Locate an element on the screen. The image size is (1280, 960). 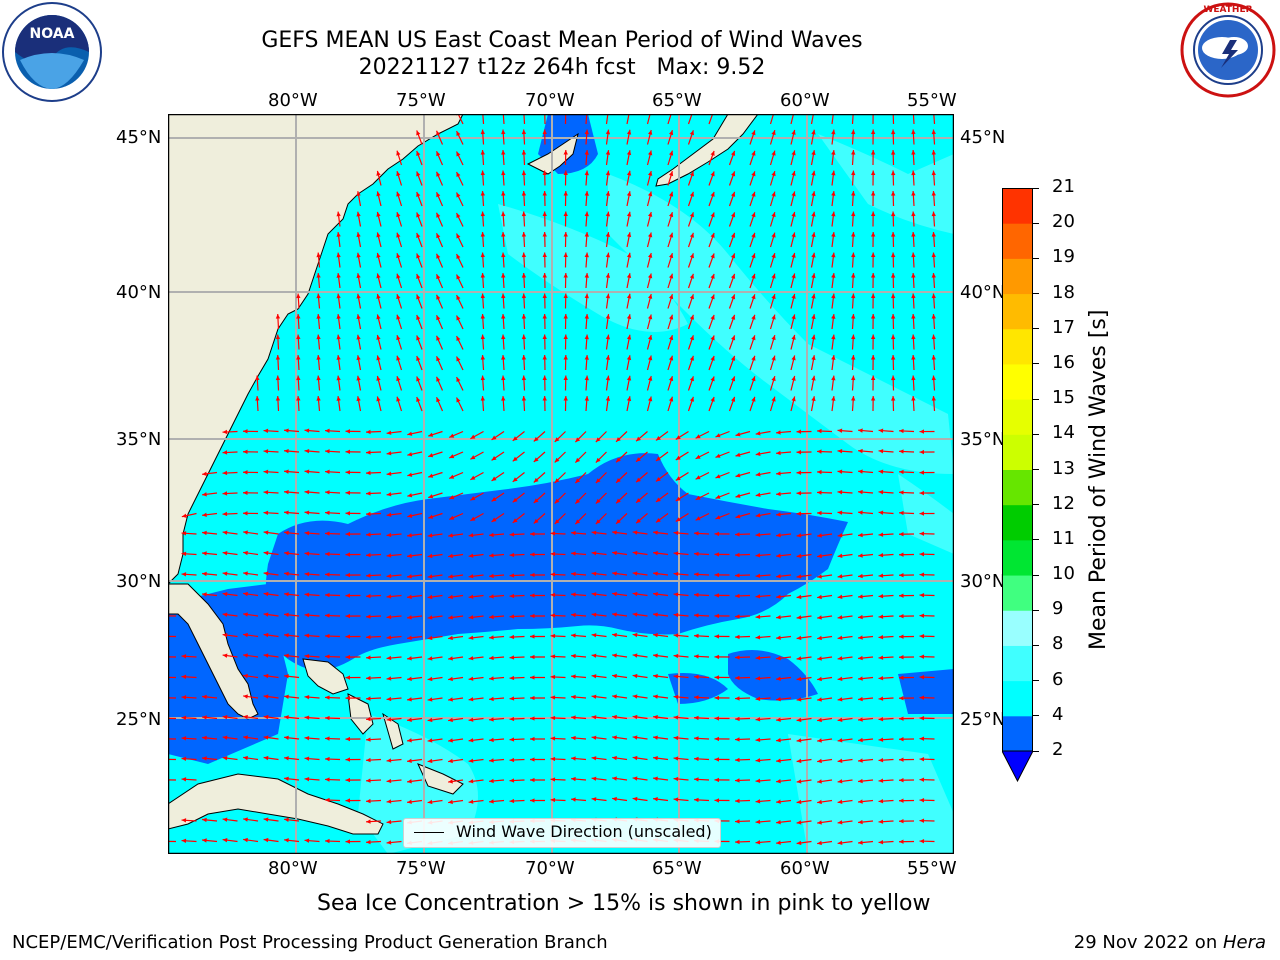
colorbar-tick-label: 18 is located at coordinates (1063, 292).